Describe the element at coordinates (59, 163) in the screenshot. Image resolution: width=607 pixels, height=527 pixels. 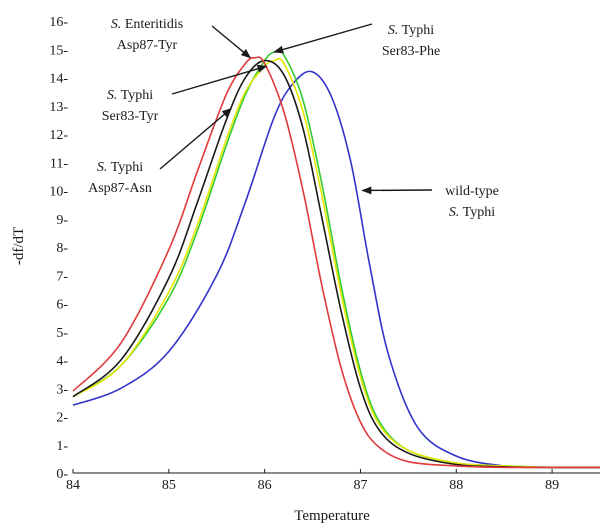
I see `y-tick-label: 11-` at that location.